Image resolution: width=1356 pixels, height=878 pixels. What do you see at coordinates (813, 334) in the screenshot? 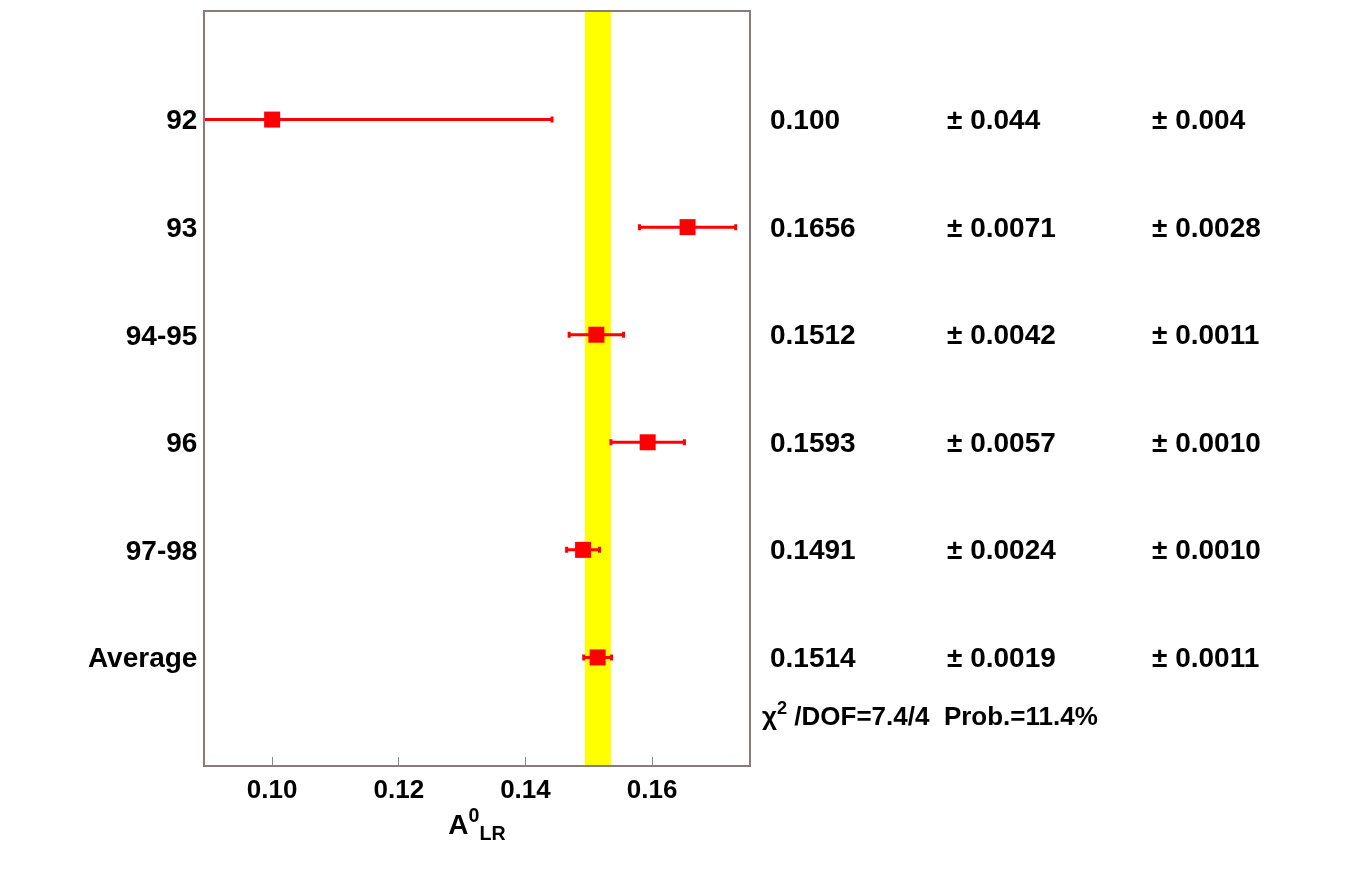
I see `text: 0.1512` at bounding box center [813, 334].